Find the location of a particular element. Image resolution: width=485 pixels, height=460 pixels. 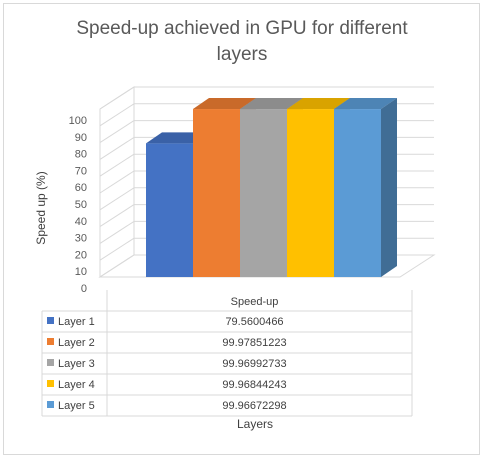

series-name: Layer 1 is located at coordinates (76, 322).